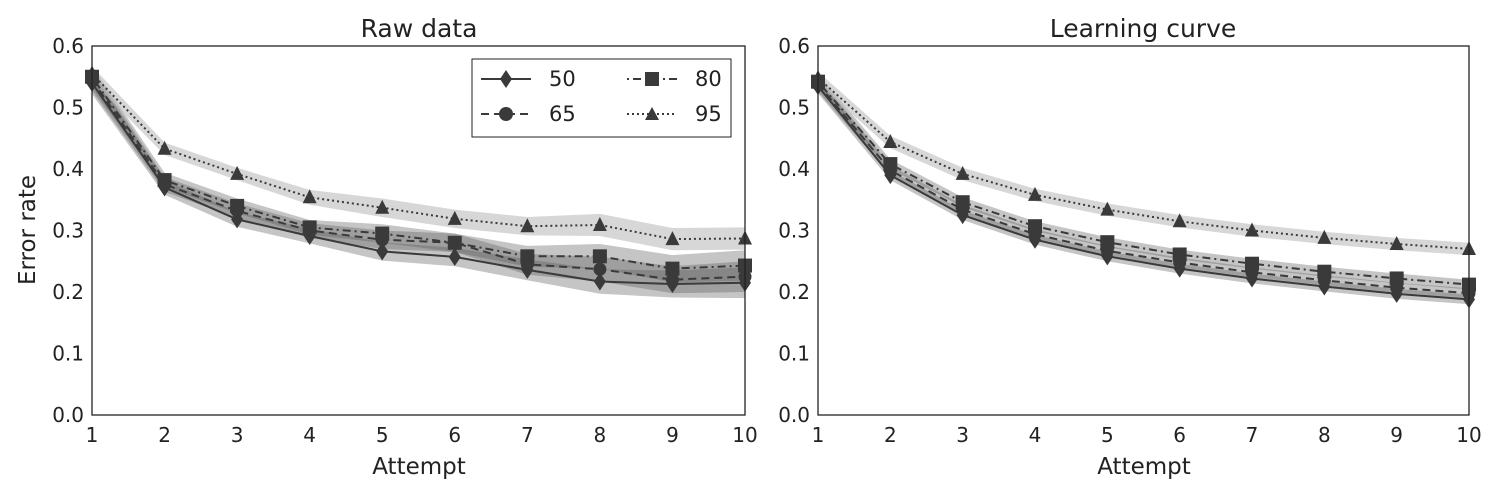  What do you see at coordinates (601, 98) in the screenshot?
I see `legend-box` at bounding box center [601, 98].